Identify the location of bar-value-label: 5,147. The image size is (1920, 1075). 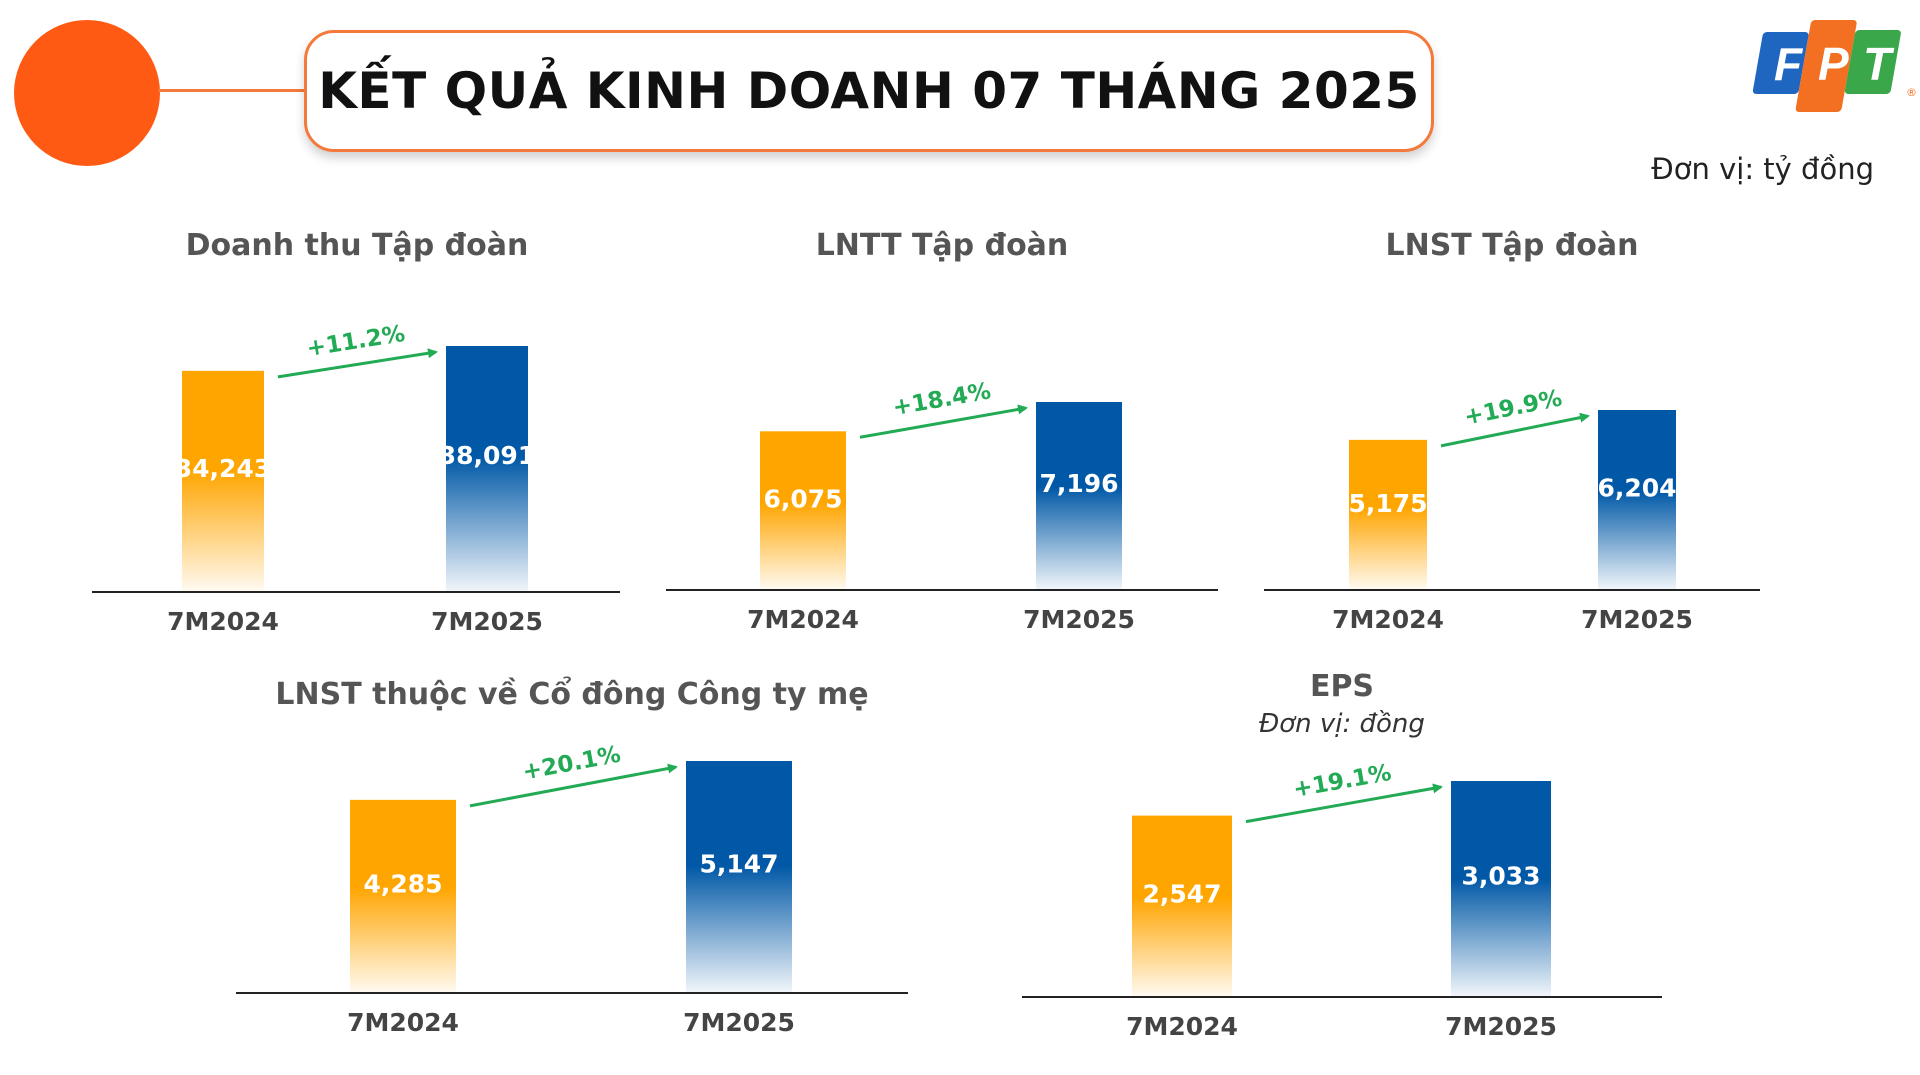
(738, 863).